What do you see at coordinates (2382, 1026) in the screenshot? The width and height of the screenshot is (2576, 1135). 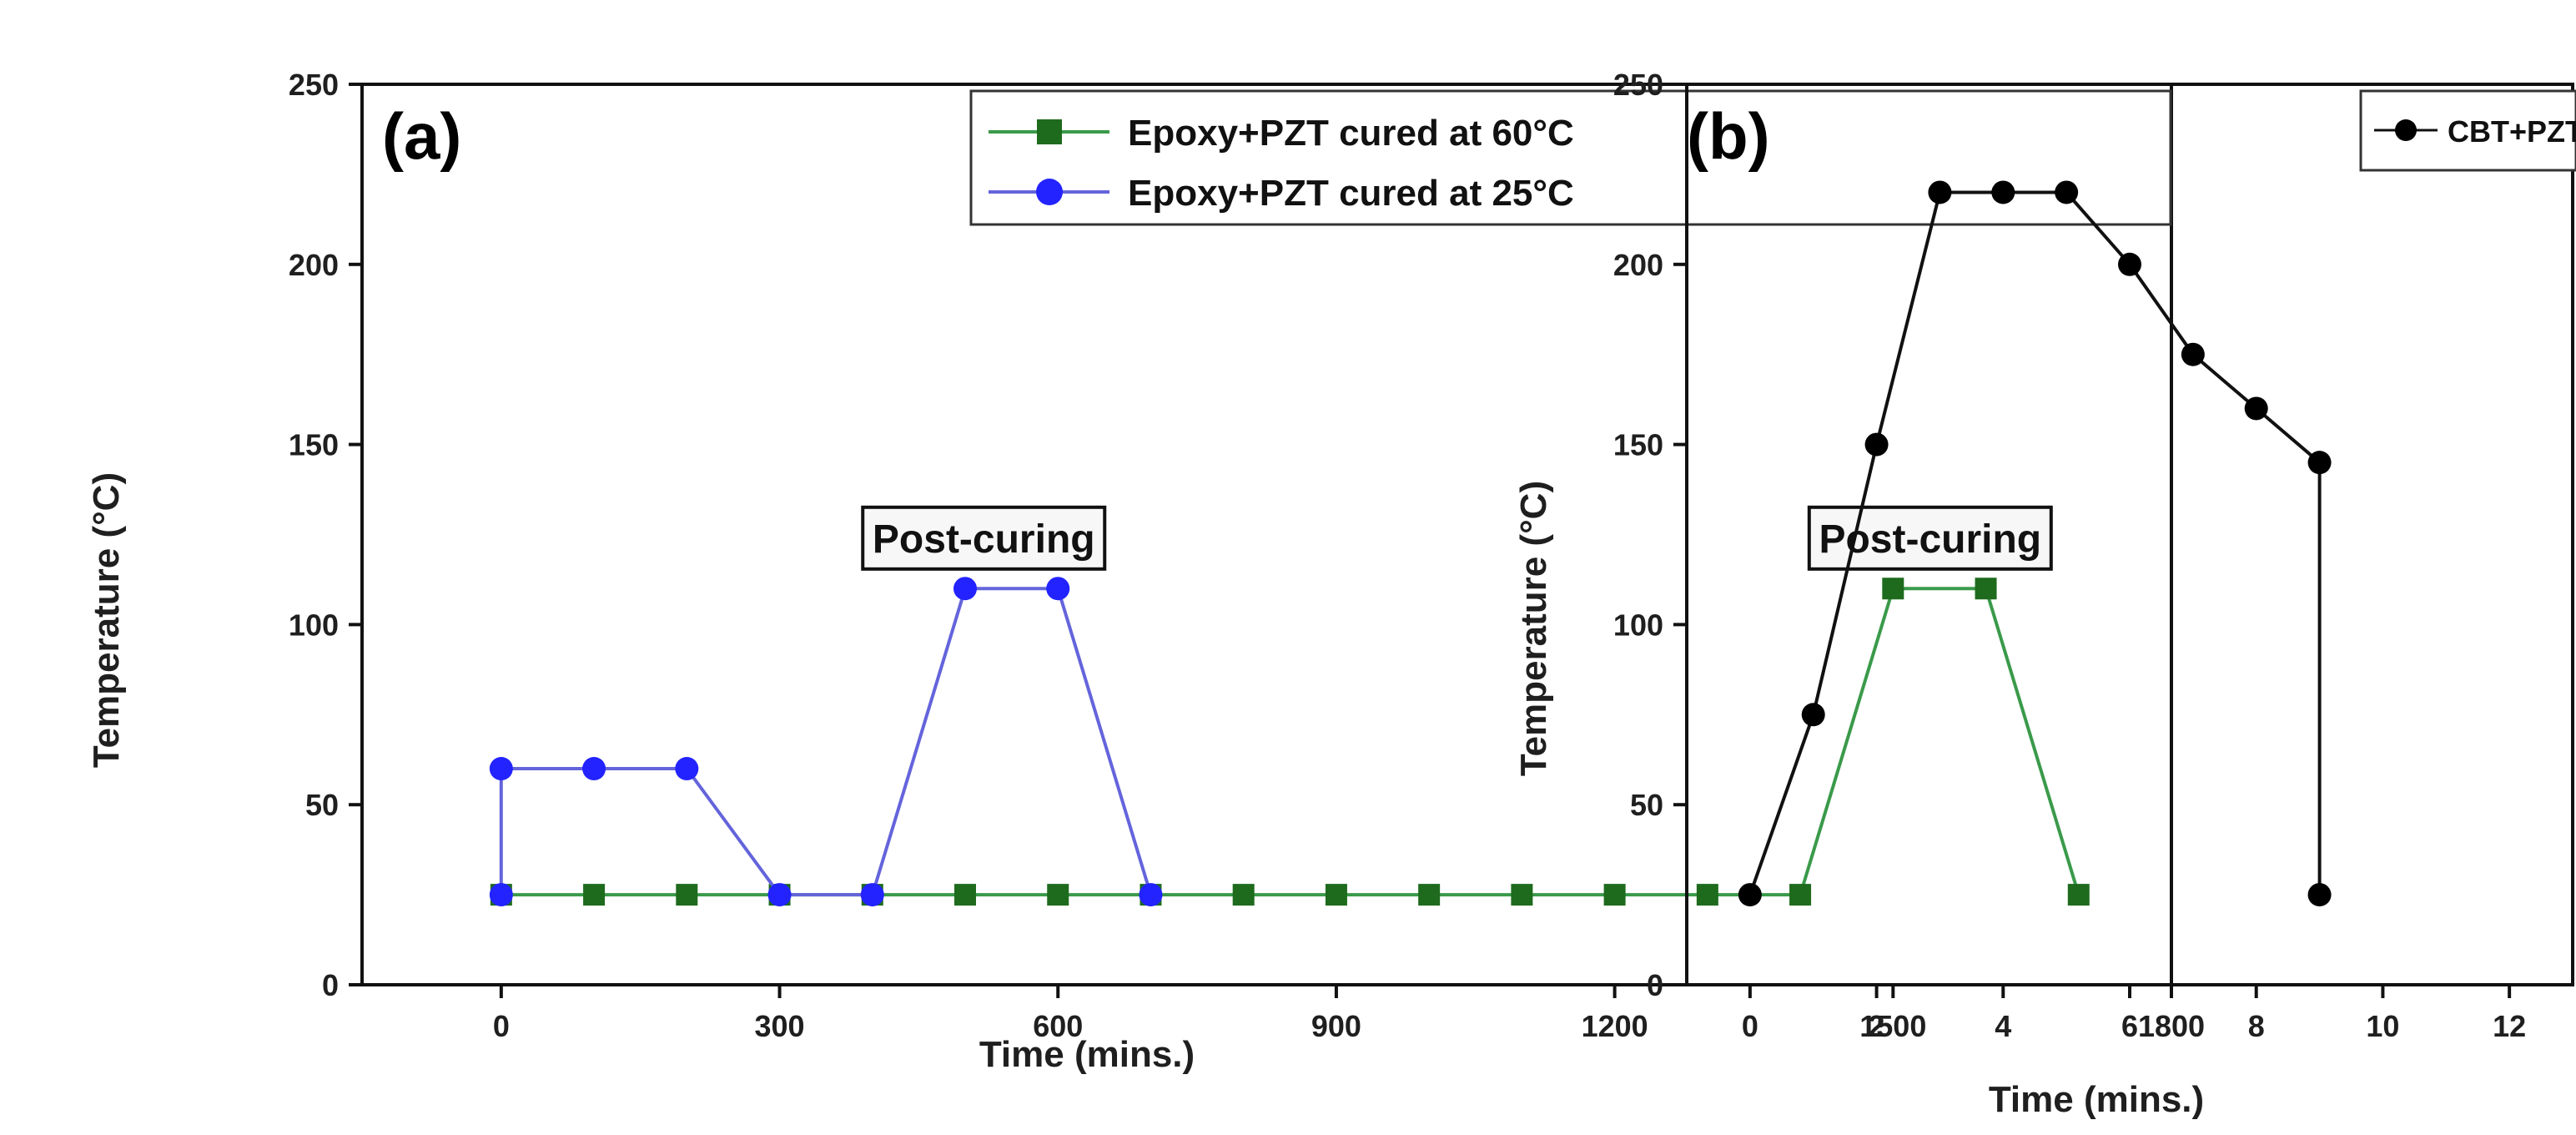 I see `x-tick-label: 10` at bounding box center [2382, 1026].